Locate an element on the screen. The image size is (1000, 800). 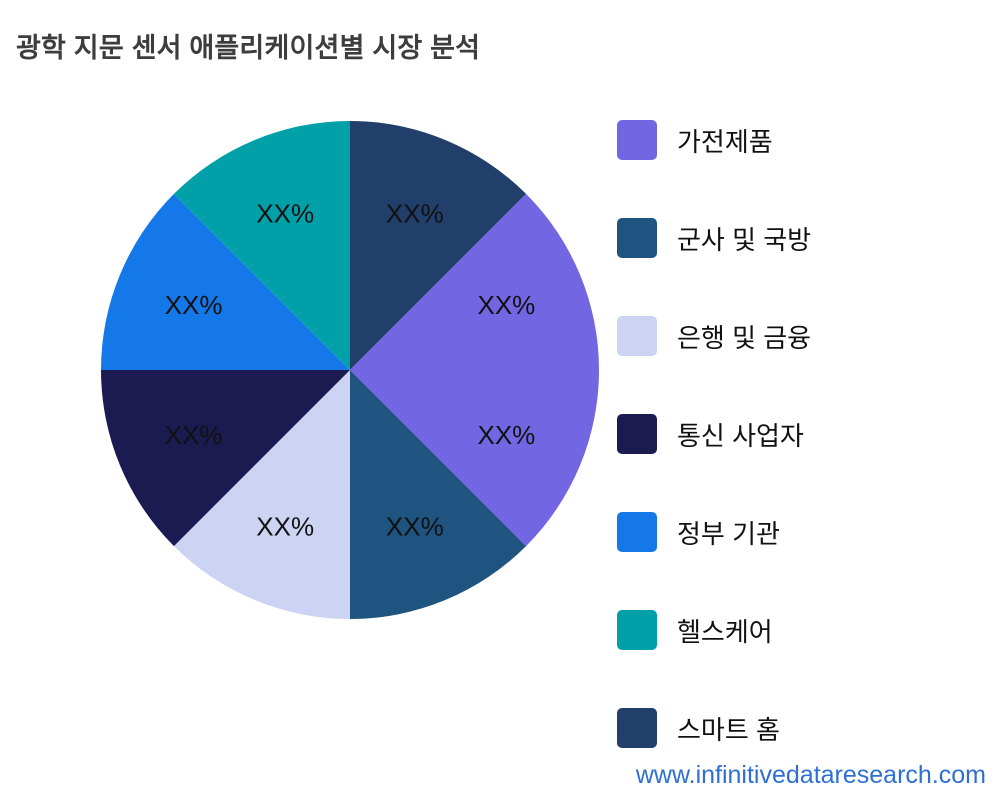
legend-item-government: 정부 기관 is located at coordinates (714, 532).